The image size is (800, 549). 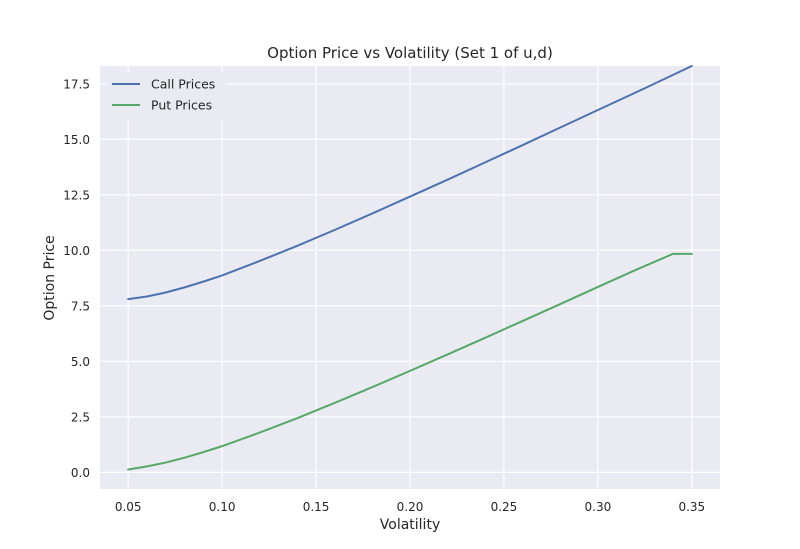 I want to click on legend-box, so click(x=166, y=96).